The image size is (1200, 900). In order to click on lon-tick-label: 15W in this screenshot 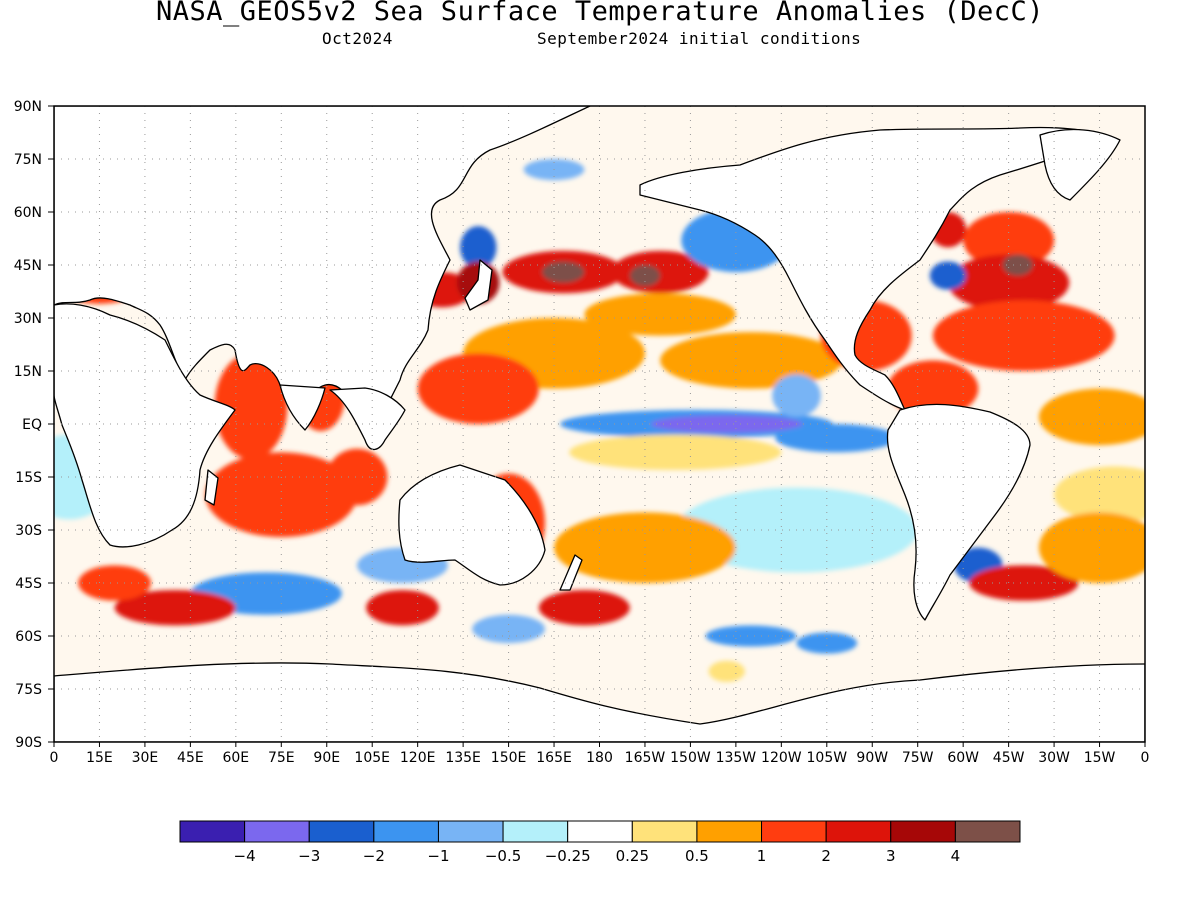, I will do `click(1100, 758)`.